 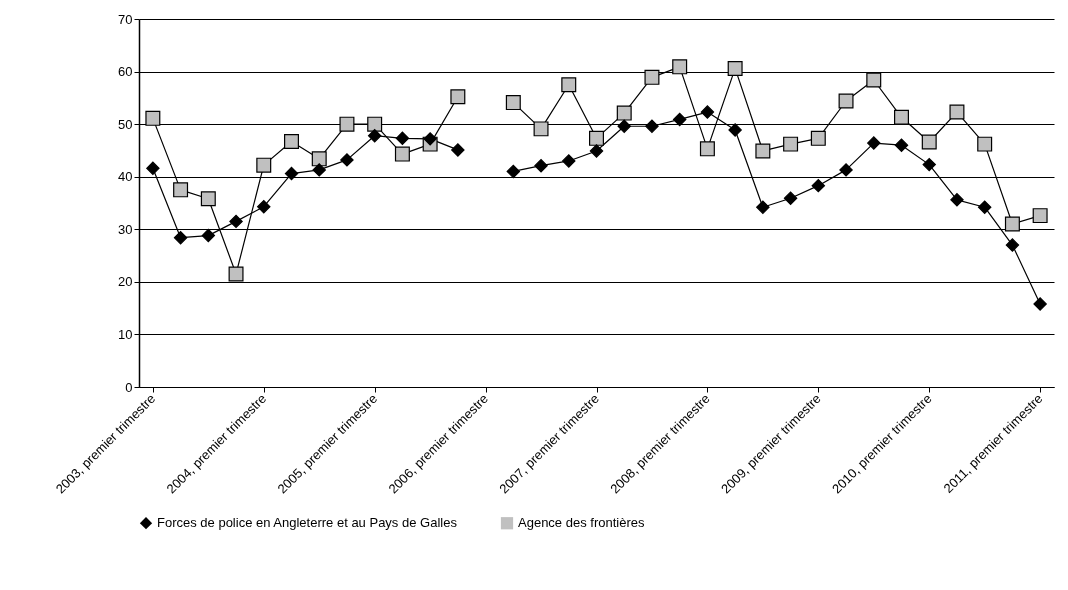 I want to click on legend-label: Forces de police en Angleterre et au Pays de Galles, so click(x=307, y=523).